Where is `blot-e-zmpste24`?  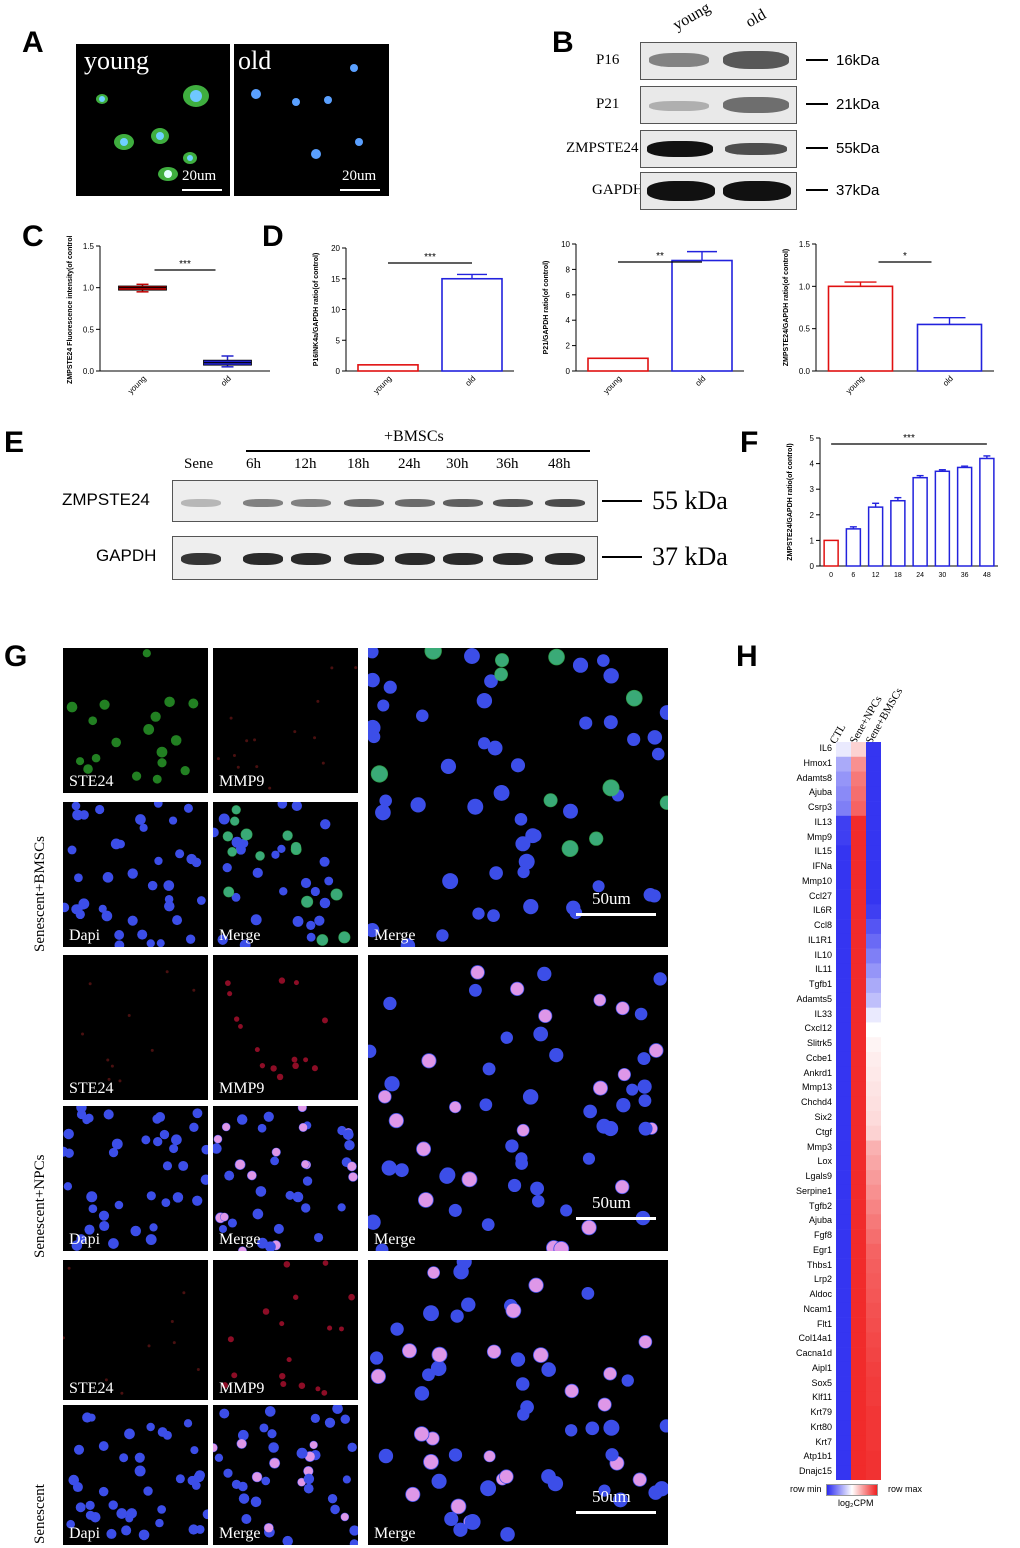
blot-e-zmpste24 is located at coordinates (385, 501).